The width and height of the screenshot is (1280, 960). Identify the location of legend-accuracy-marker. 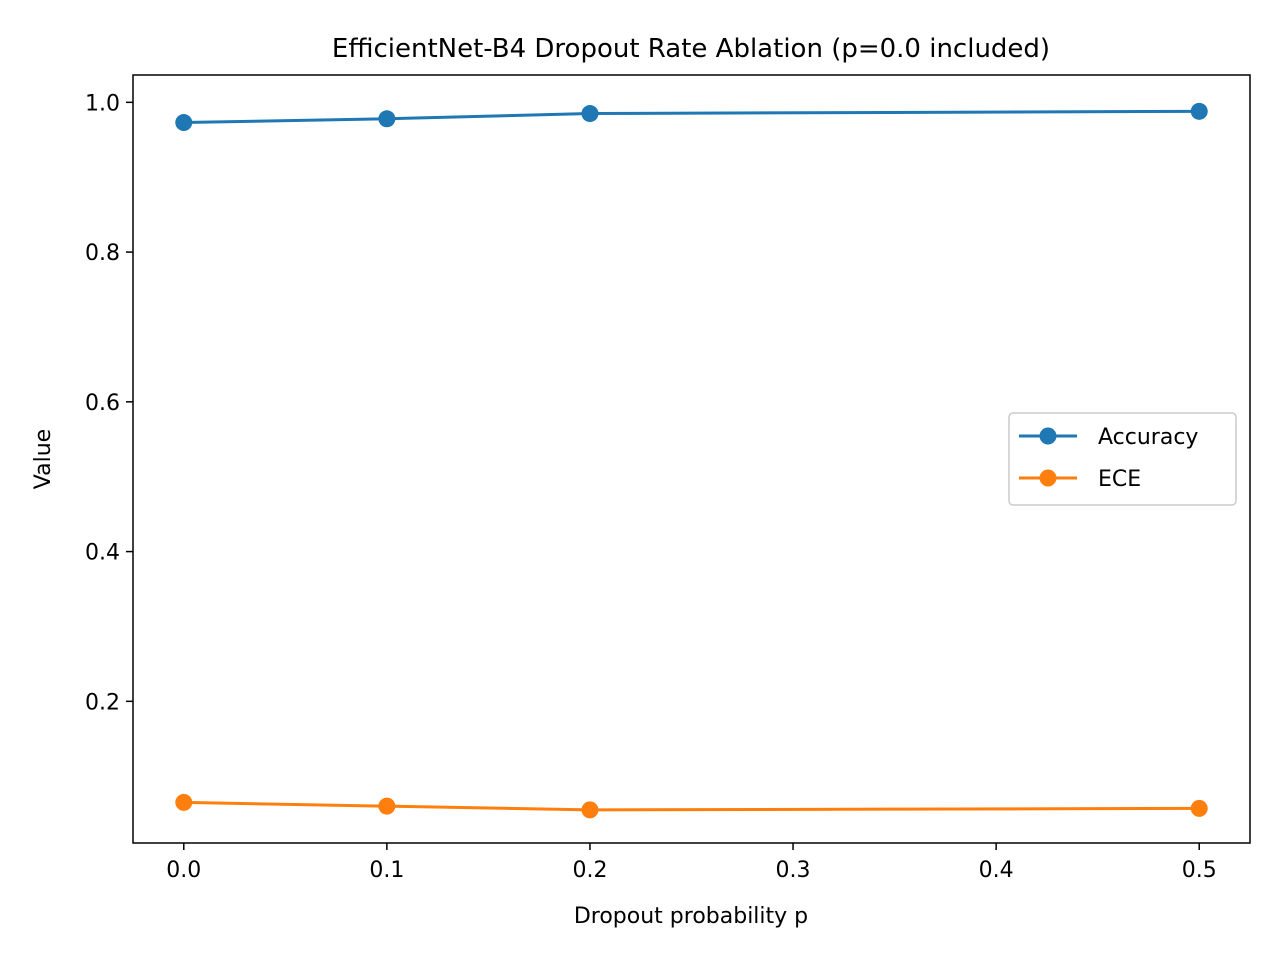
(1048, 436).